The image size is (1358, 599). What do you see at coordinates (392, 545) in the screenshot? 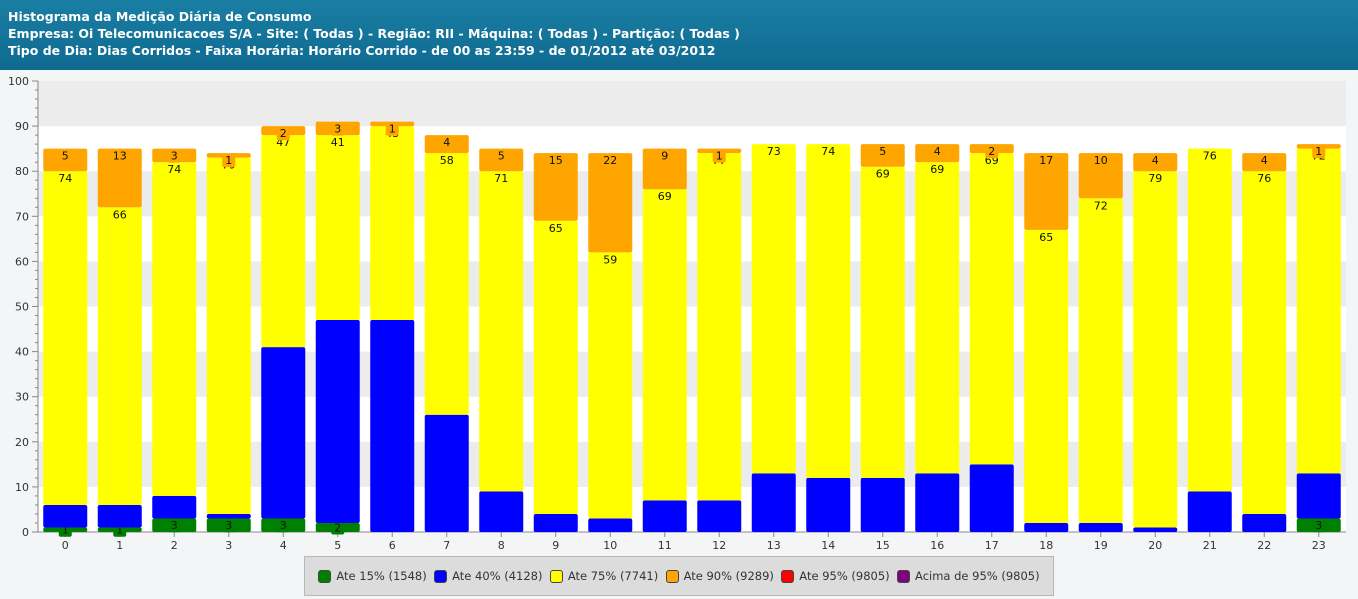
I see `x-tick-label: 6` at bounding box center [392, 545].